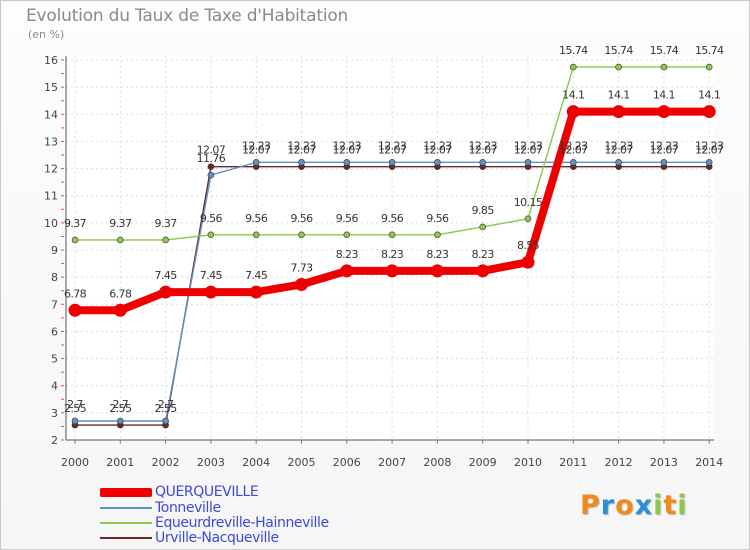  I want to click on logo-letter: r, so click(608, 505).